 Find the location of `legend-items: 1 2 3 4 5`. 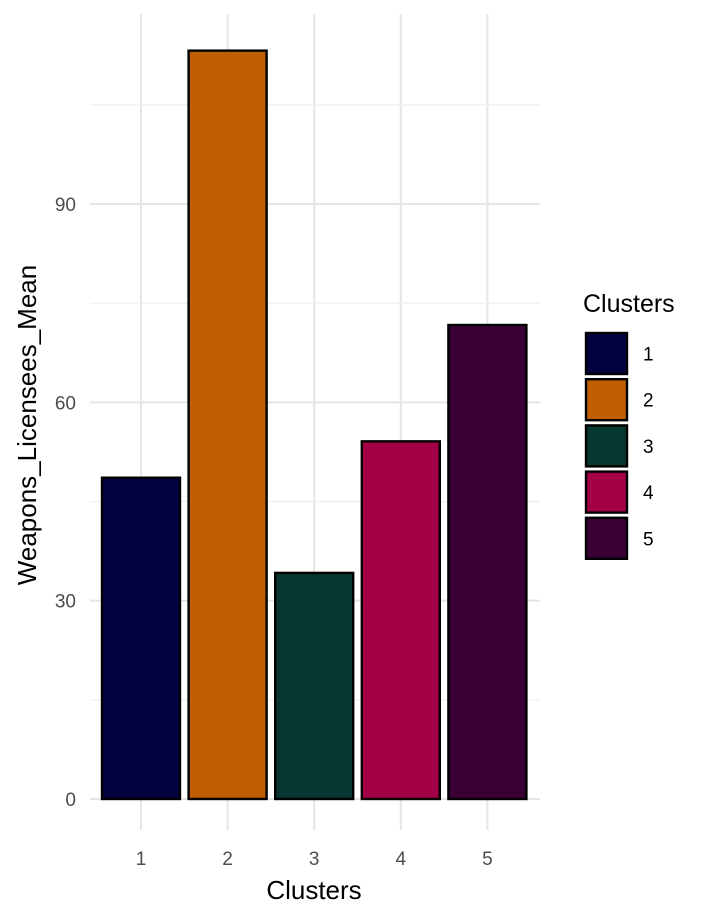

legend-items: 1 2 3 4 5 is located at coordinates (619, 445).